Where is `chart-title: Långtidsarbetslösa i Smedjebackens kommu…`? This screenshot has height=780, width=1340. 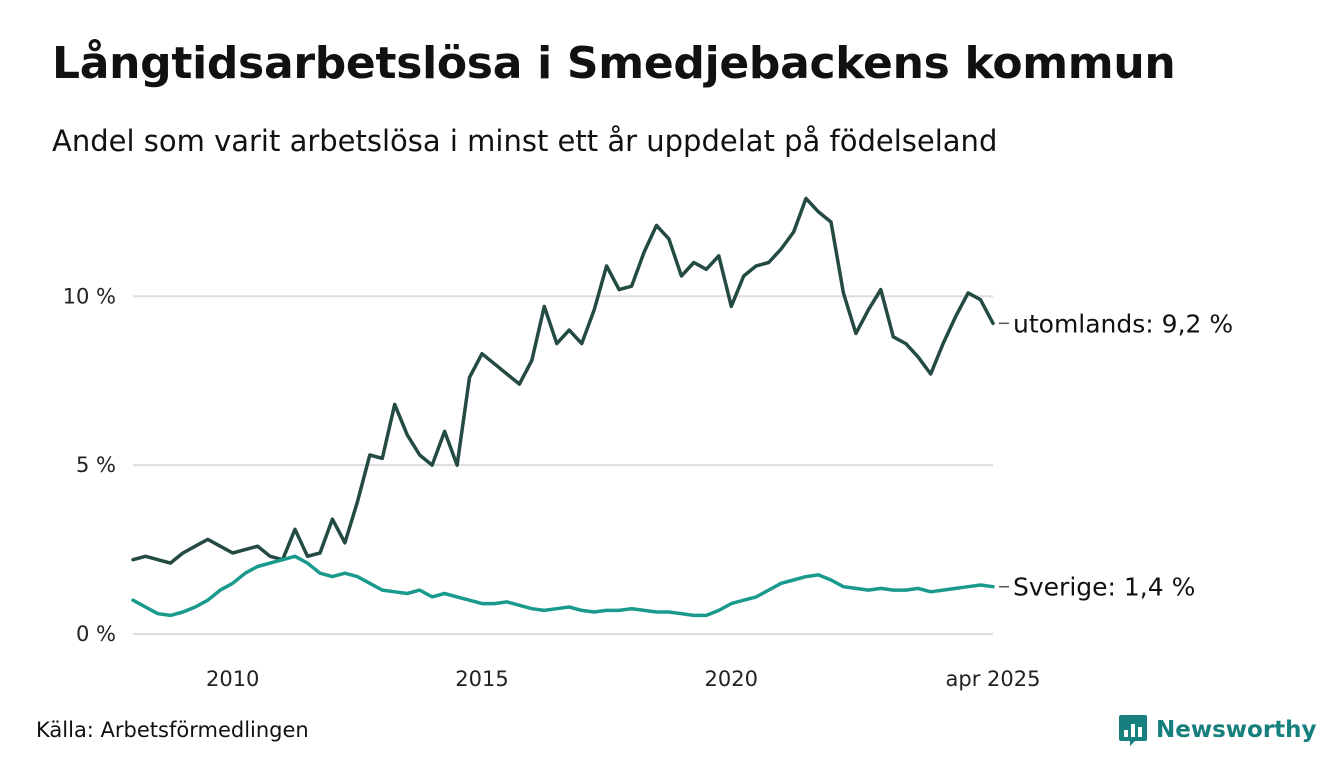
chart-title: Långtidsarbetslösa i Smedjebackens kommu… is located at coordinates (614, 63).